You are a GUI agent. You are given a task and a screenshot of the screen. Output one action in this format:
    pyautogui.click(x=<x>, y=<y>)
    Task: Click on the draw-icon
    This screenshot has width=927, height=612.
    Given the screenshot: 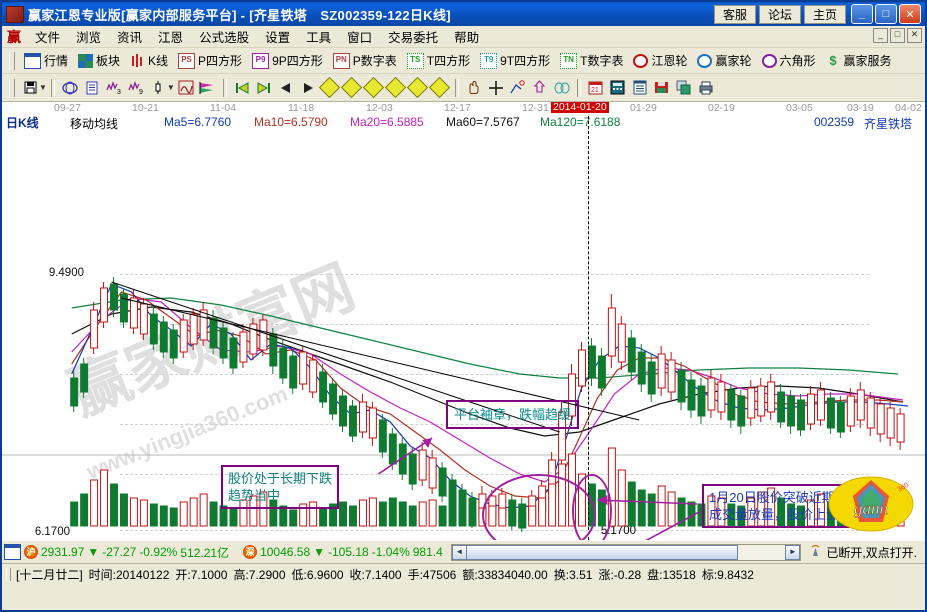 What is the action you would take?
    pyautogui.click(x=518, y=88)
    